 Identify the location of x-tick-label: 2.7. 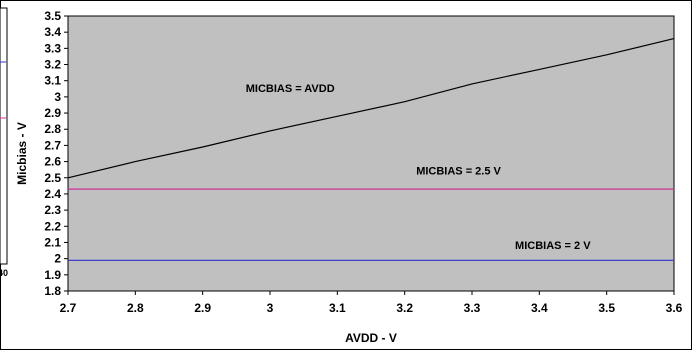
(68, 308).